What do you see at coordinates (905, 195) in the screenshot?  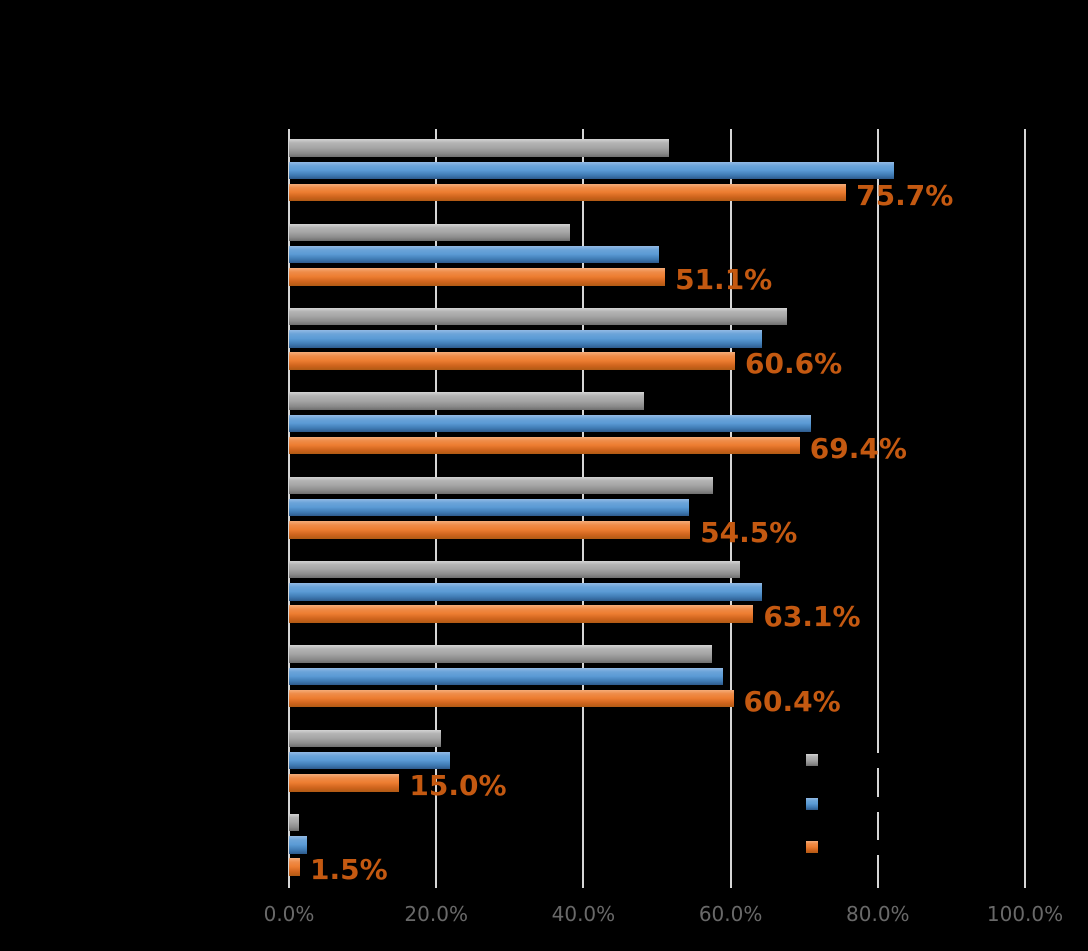 I see `bar-data-label: 75.7%` at bounding box center [905, 195].